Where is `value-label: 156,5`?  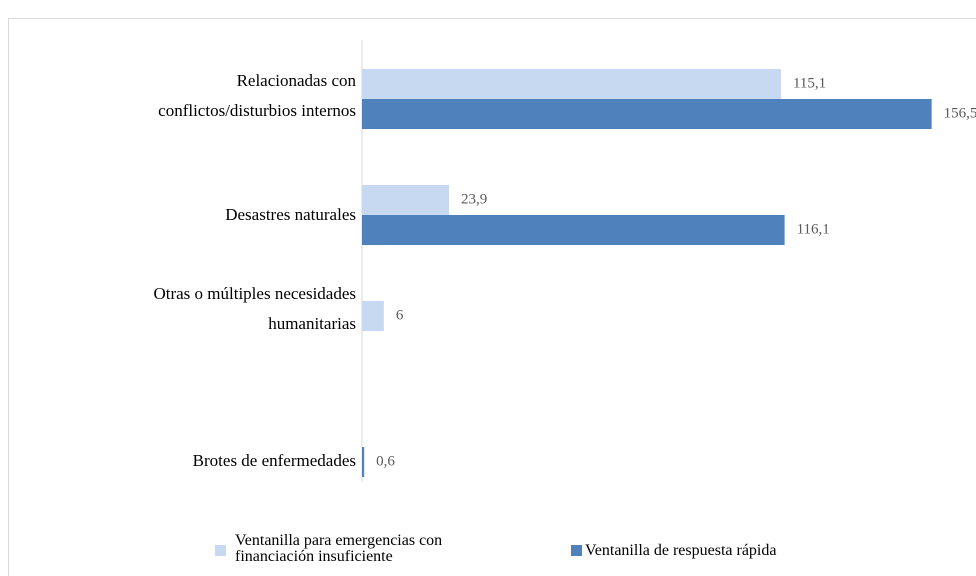 value-label: 156,5 is located at coordinates (960, 113).